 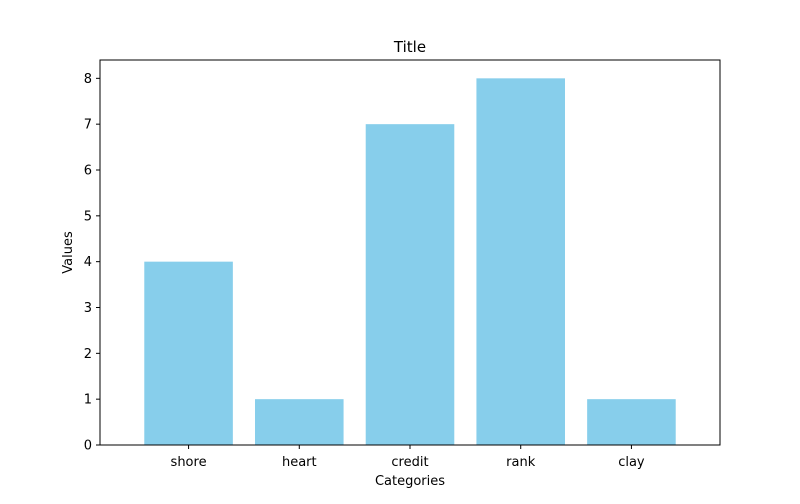 What do you see at coordinates (520, 261) in the screenshot?
I see `bar-rank` at bounding box center [520, 261].